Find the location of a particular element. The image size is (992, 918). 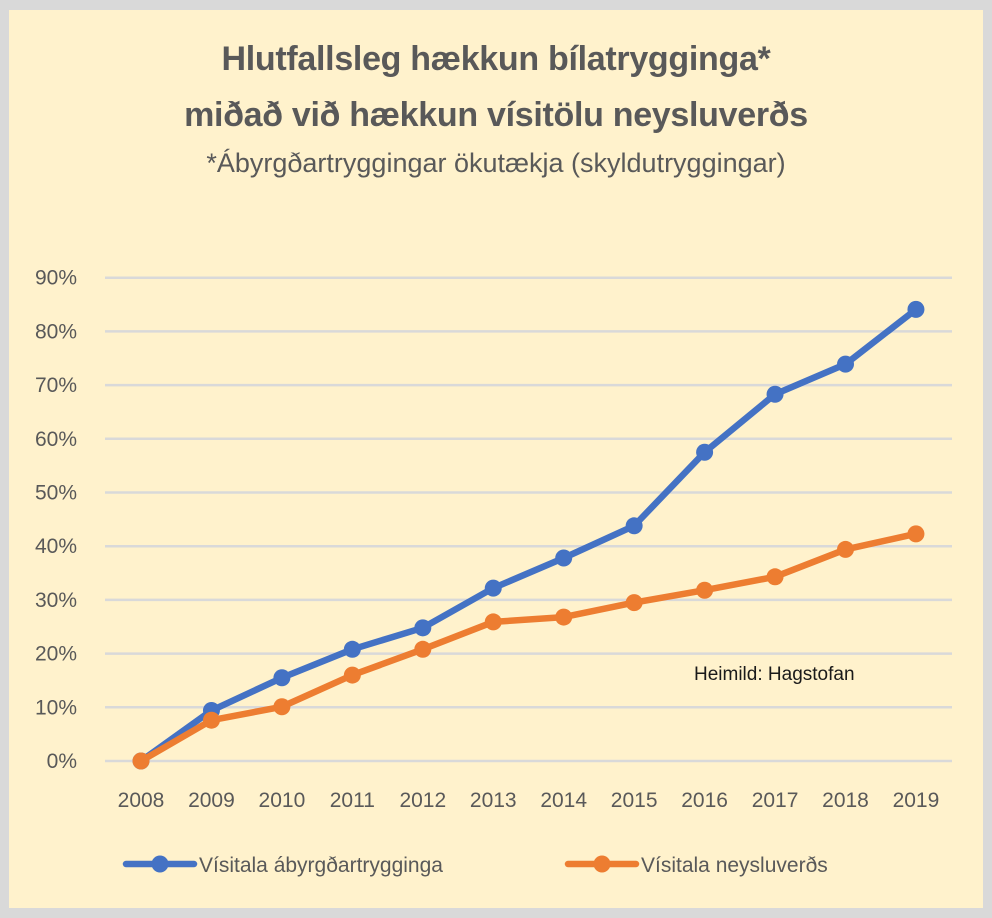

x-tick-label: 2017 is located at coordinates (775, 800).